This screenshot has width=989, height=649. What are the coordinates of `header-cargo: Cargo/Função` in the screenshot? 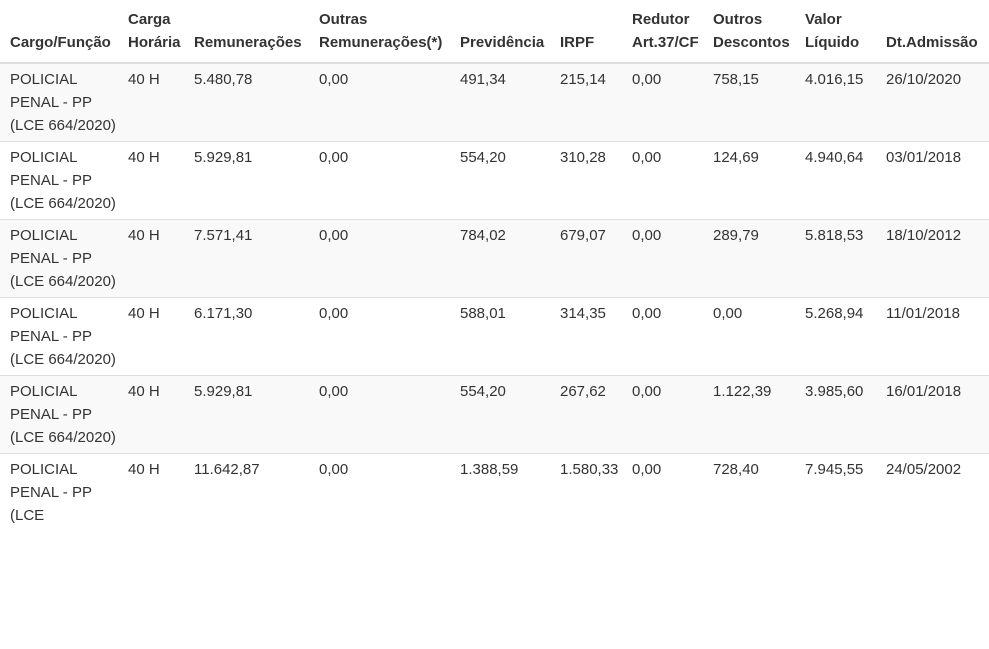 It's located at (65, 32).